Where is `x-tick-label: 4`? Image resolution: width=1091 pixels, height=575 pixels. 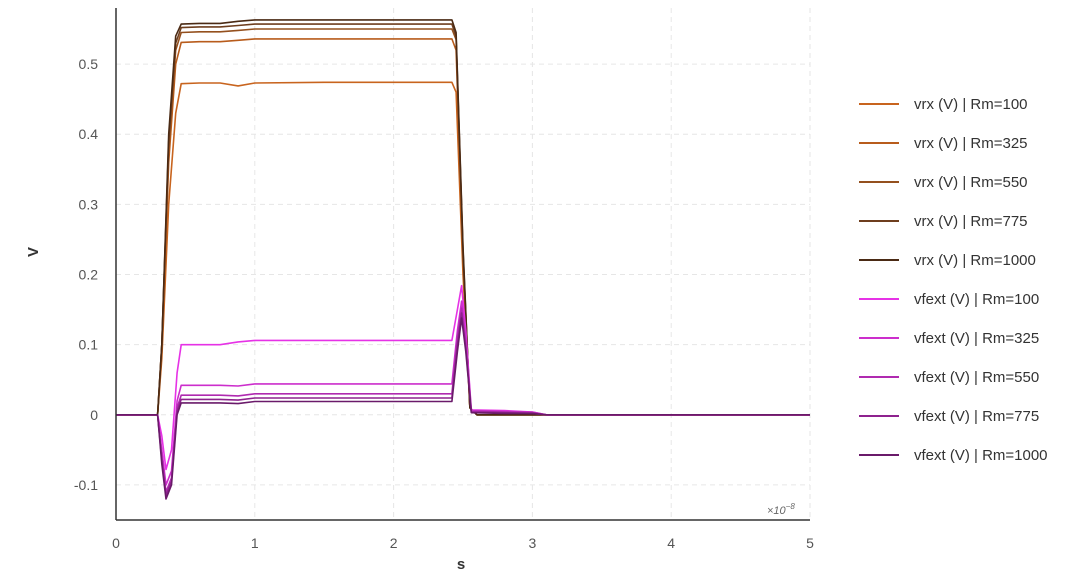 x-tick-label: 4 is located at coordinates (671, 543).